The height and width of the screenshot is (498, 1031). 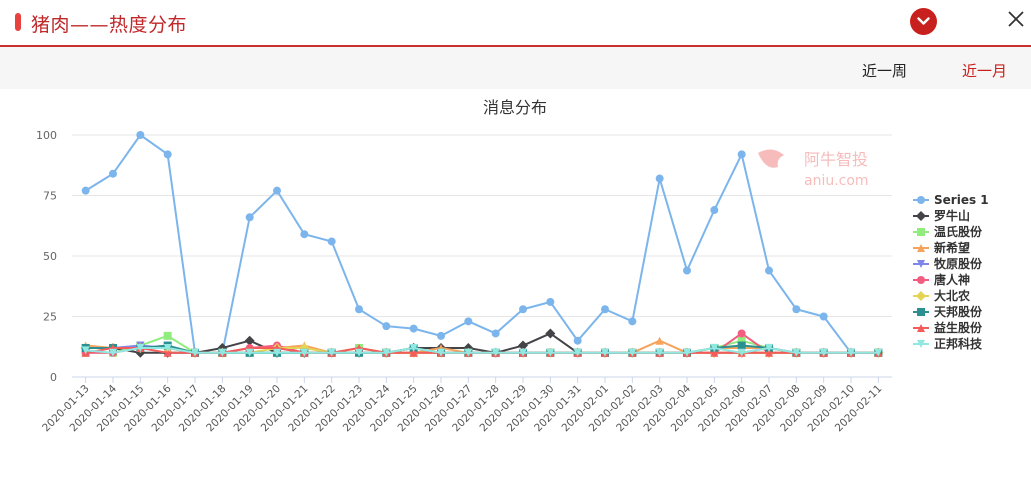 I want to click on legend-label: 益生股份, so click(x=958, y=327).